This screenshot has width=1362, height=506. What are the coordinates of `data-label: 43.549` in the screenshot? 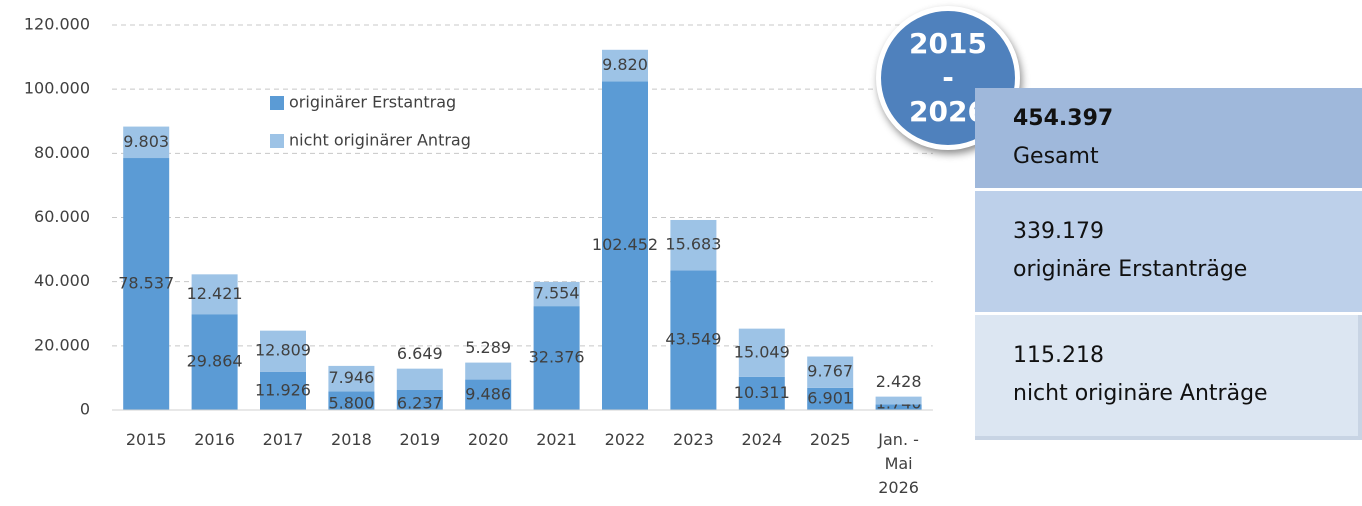 It's located at (693, 339).